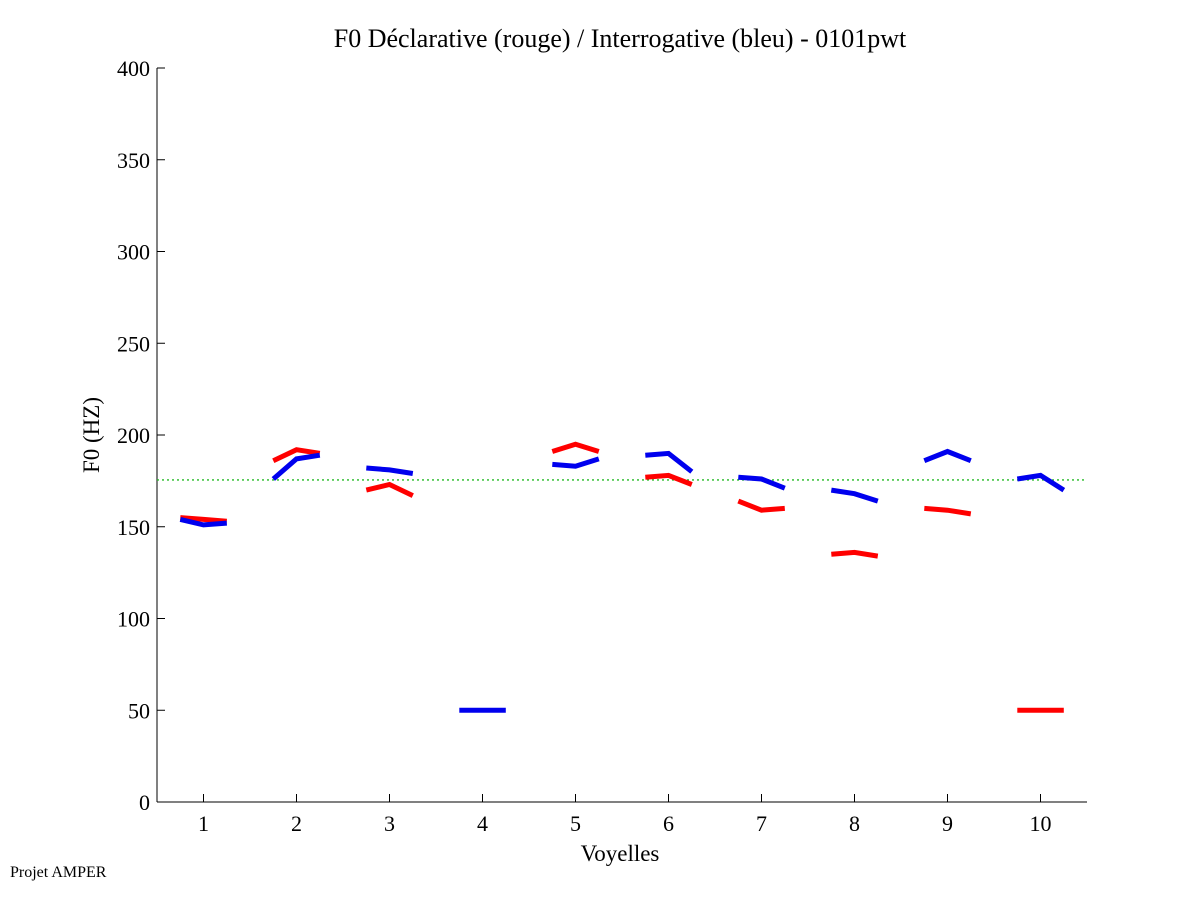 This screenshot has height=901, width=1201. Describe the element at coordinates (575, 823) in the screenshot. I see `x-tick-label: 5` at that location.